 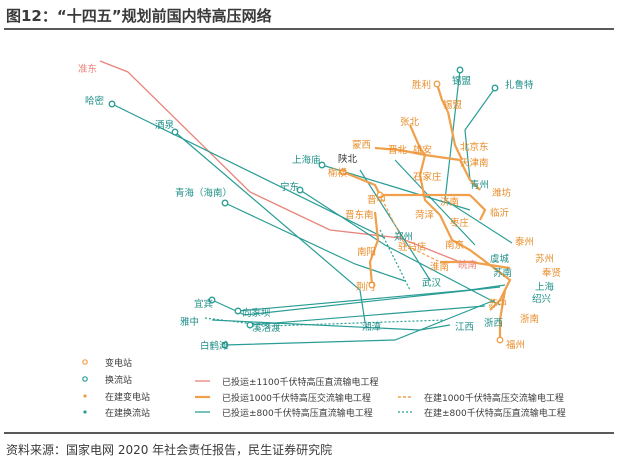 I want to click on legend-line-1000-label: 已投运1000千伏特高压交流输电工程, so click(x=296, y=398).